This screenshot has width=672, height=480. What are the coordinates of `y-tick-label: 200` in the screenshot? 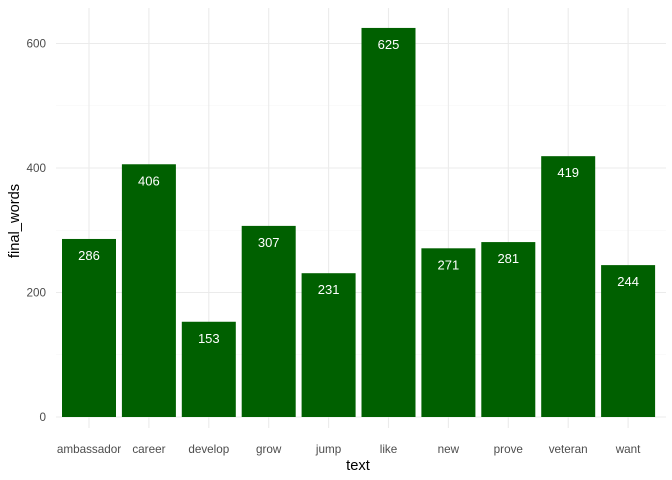 It's located at (36, 293).